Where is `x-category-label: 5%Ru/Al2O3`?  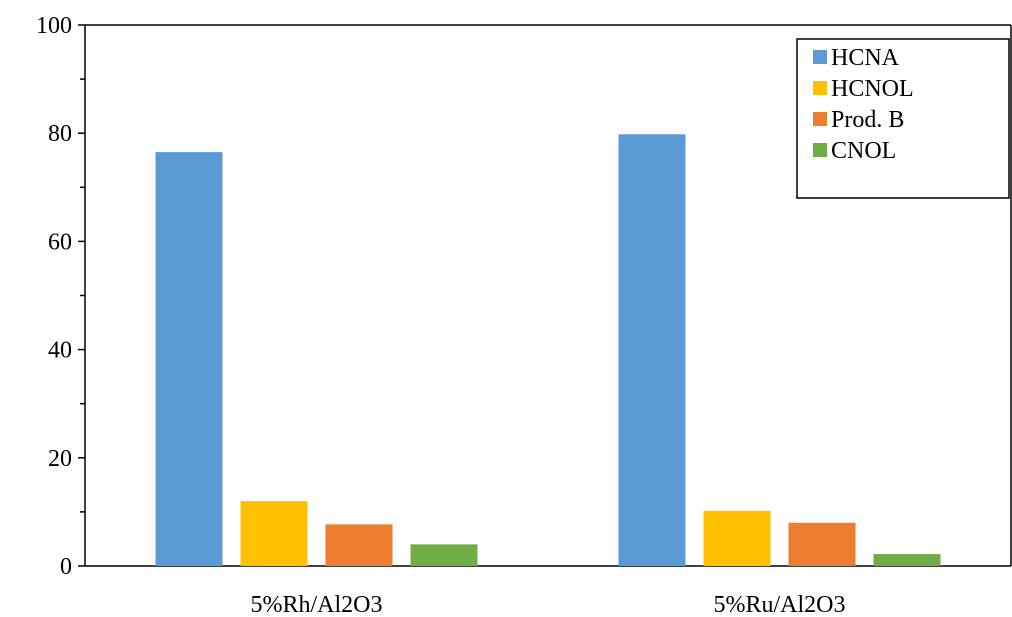 x-category-label: 5%Ru/Al2O3 is located at coordinates (780, 604).